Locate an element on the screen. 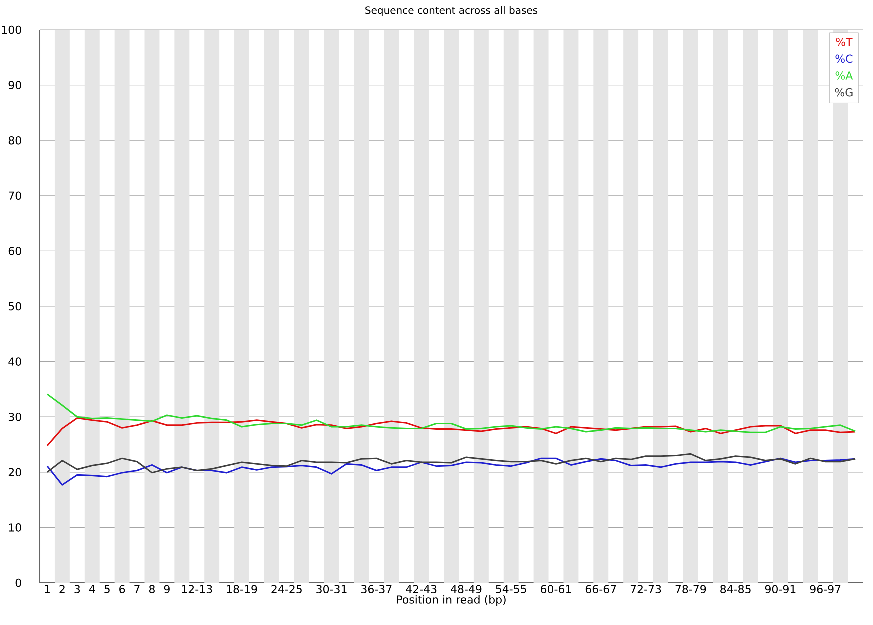  x-tick-label: 72-73 is located at coordinates (646, 589).